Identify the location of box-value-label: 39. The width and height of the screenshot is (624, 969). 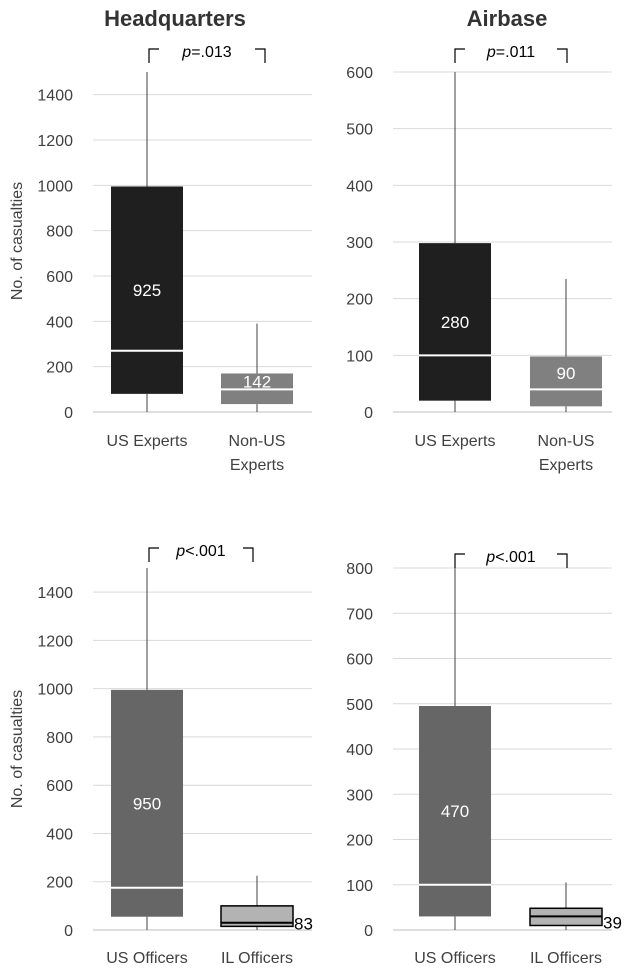
(612, 922).